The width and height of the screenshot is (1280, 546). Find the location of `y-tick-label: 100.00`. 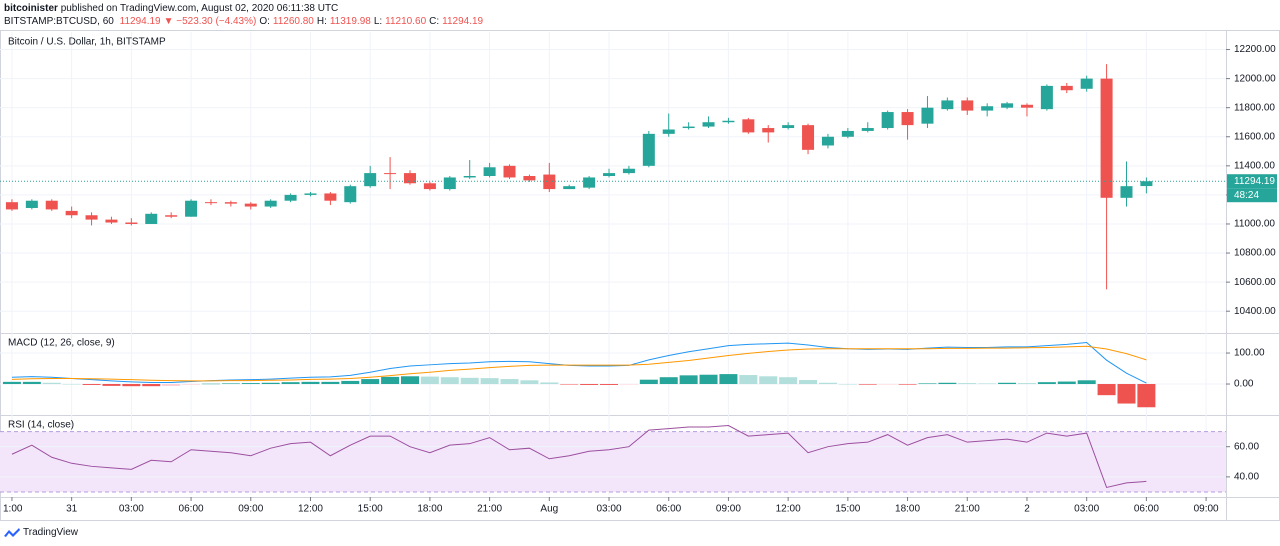

y-tick-label: 100.00 is located at coordinates (1249, 353).